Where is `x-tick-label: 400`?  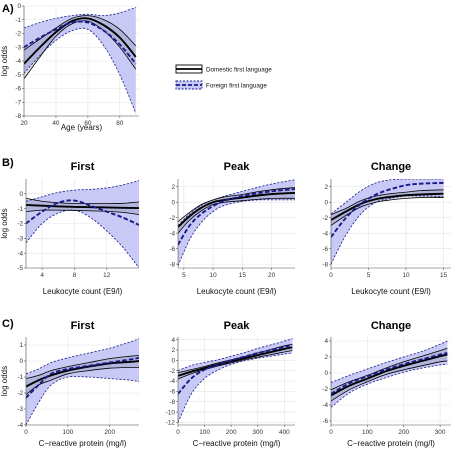
x-tick-label: 400 is located at coordinates (284, 432).